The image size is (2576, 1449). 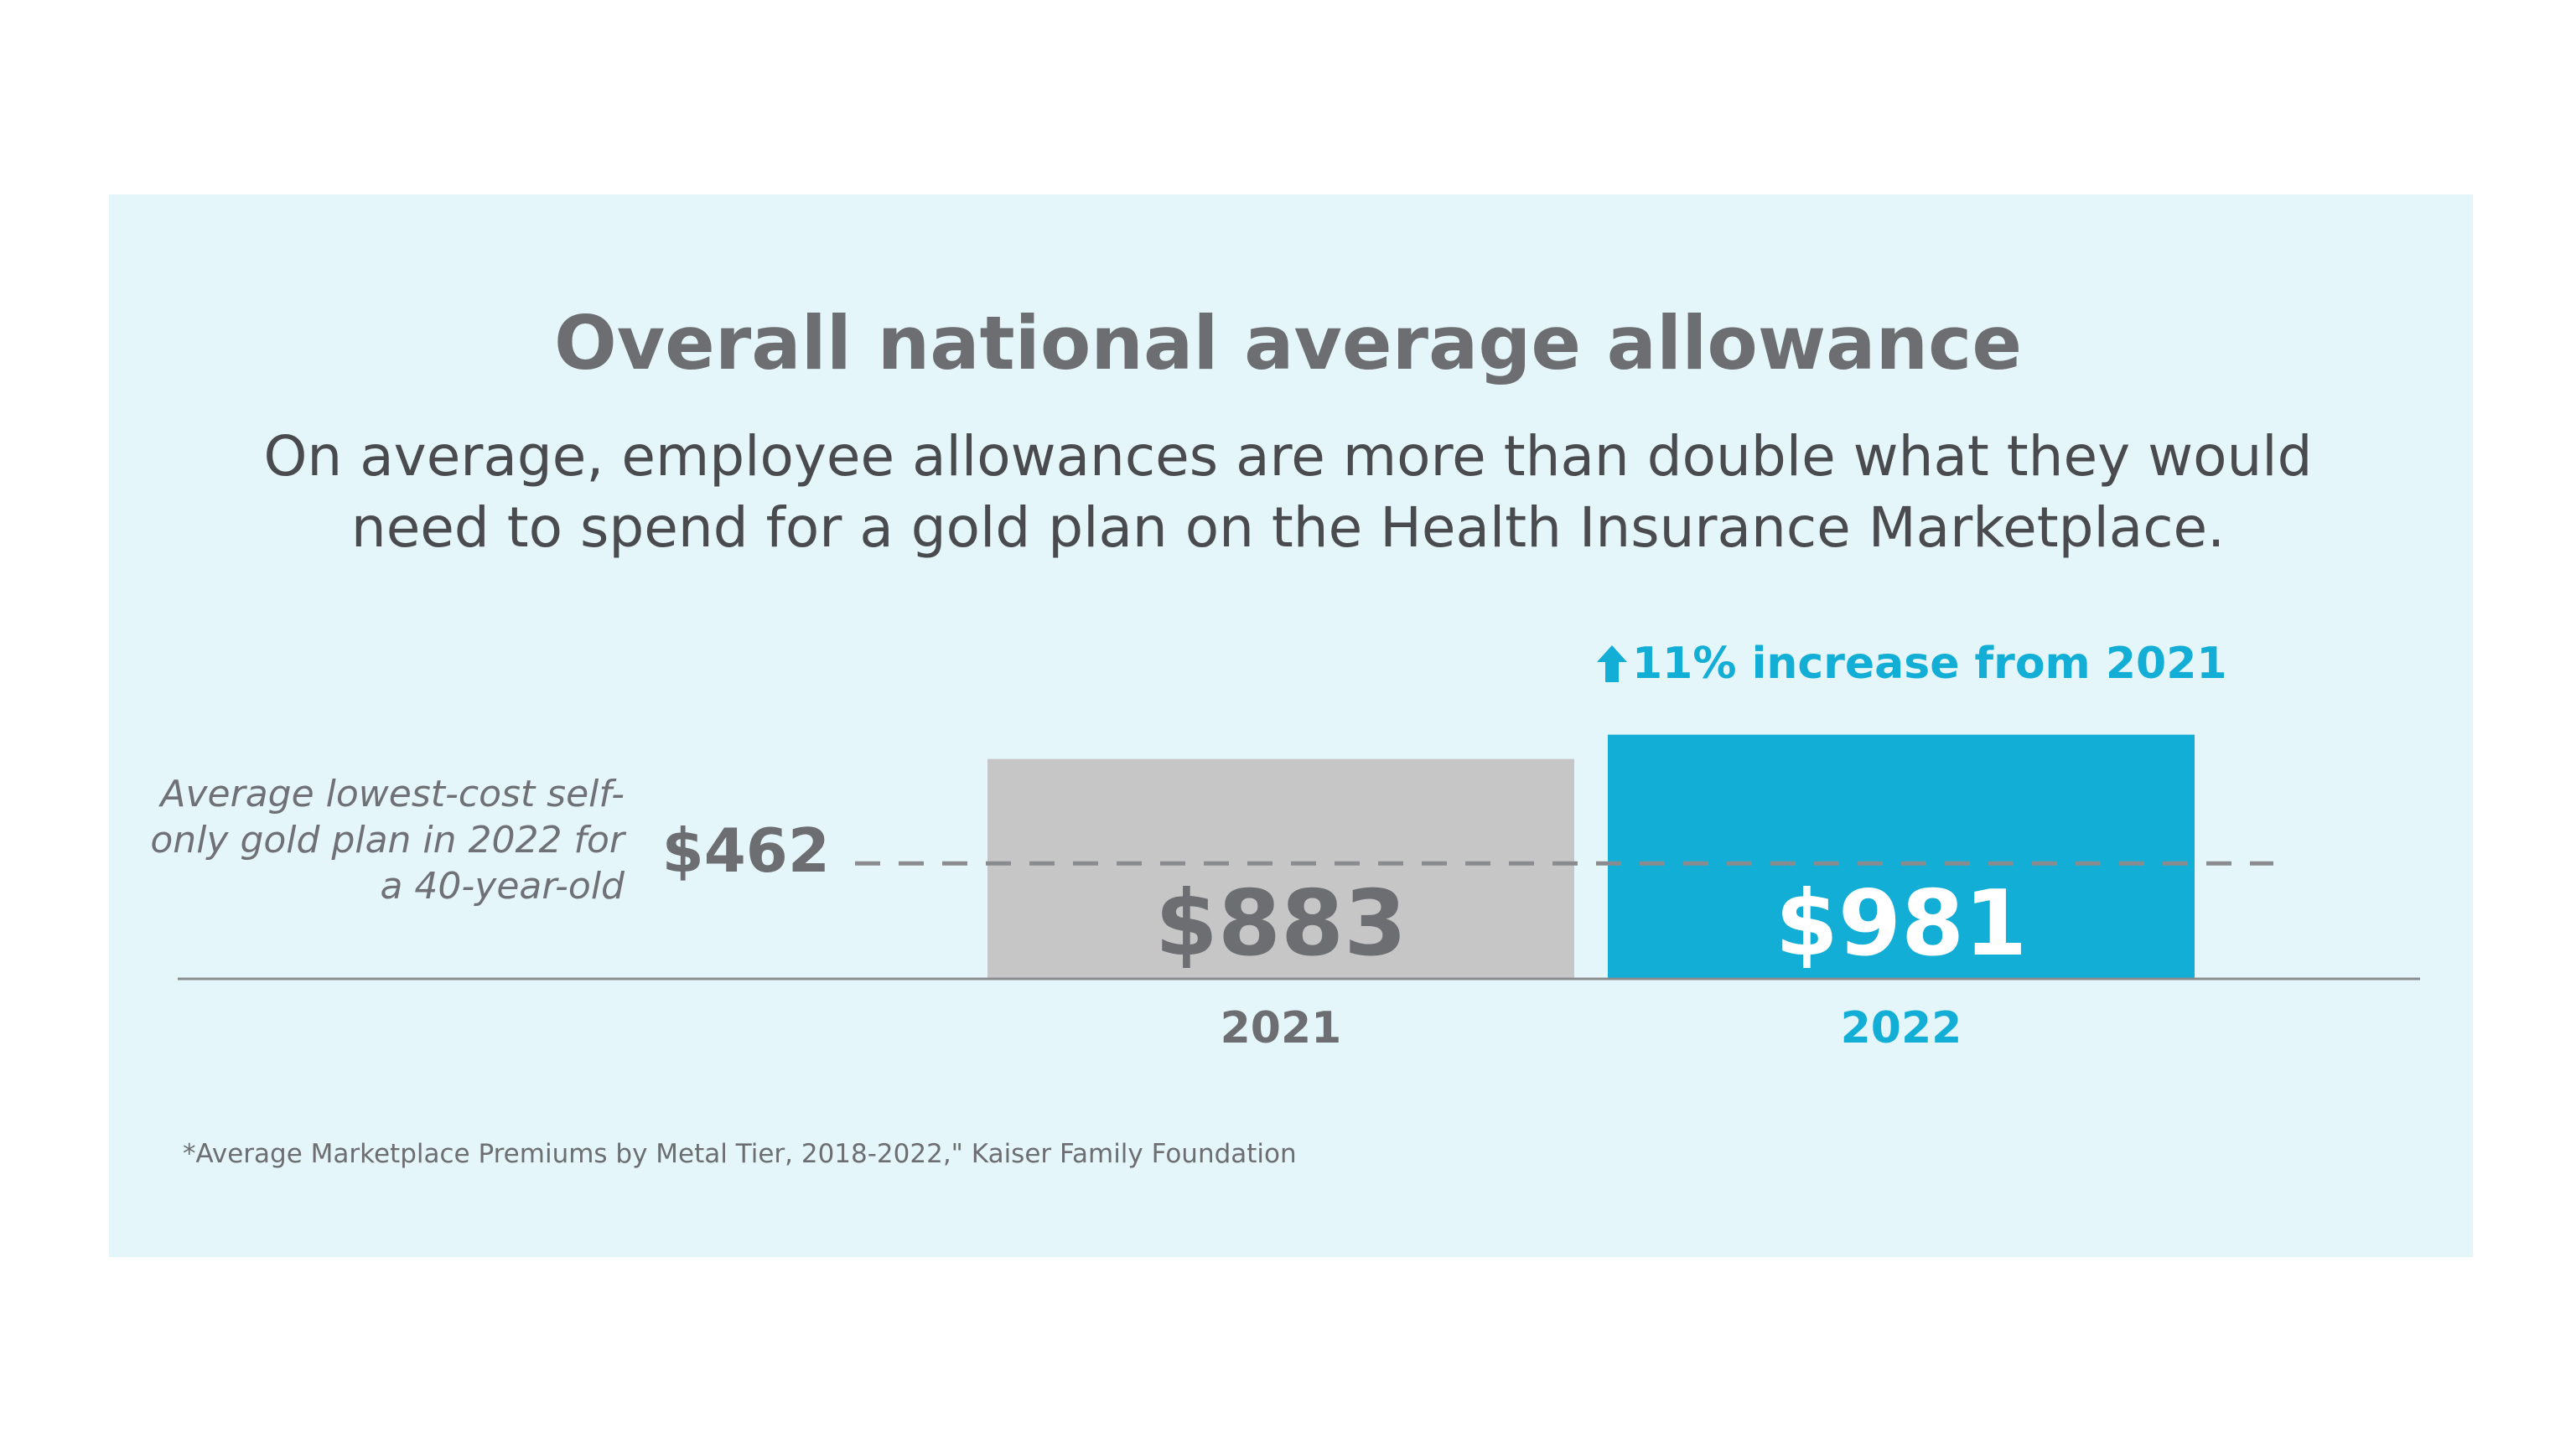 I want to click on chart-title: Overall national average allowance, so click(x=1288, y=343).